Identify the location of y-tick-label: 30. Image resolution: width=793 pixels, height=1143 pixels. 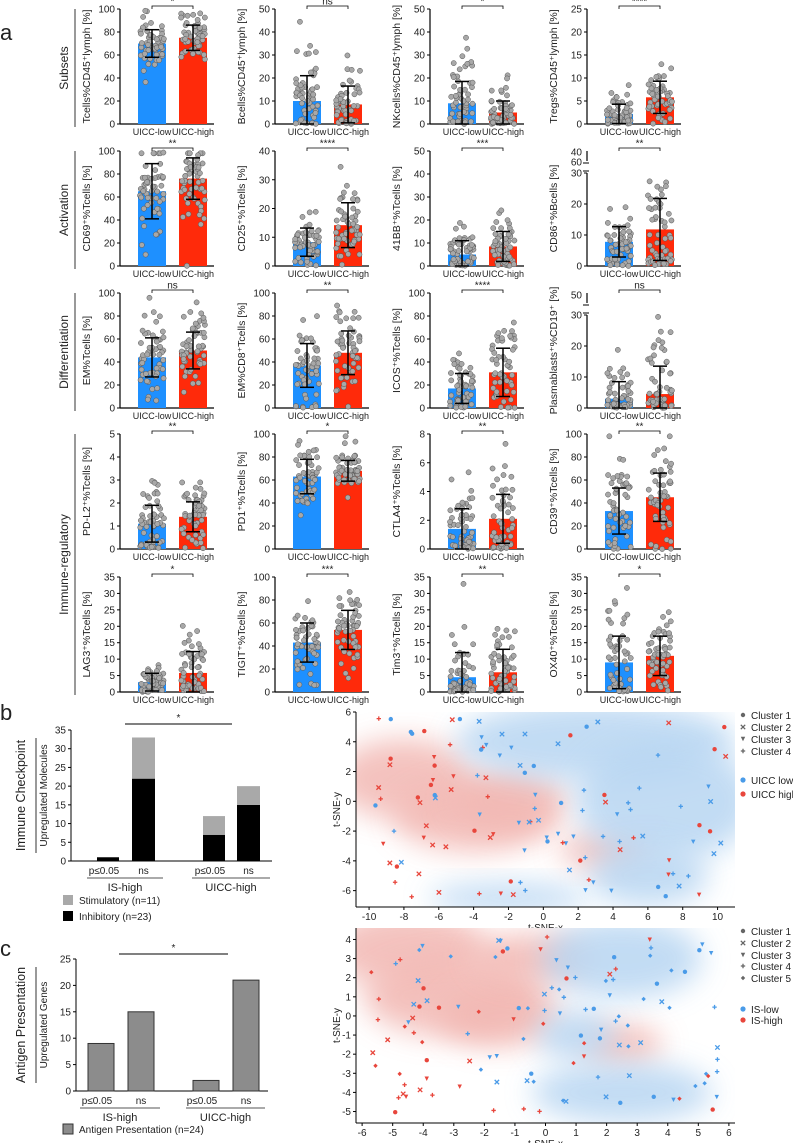
(420, 56).